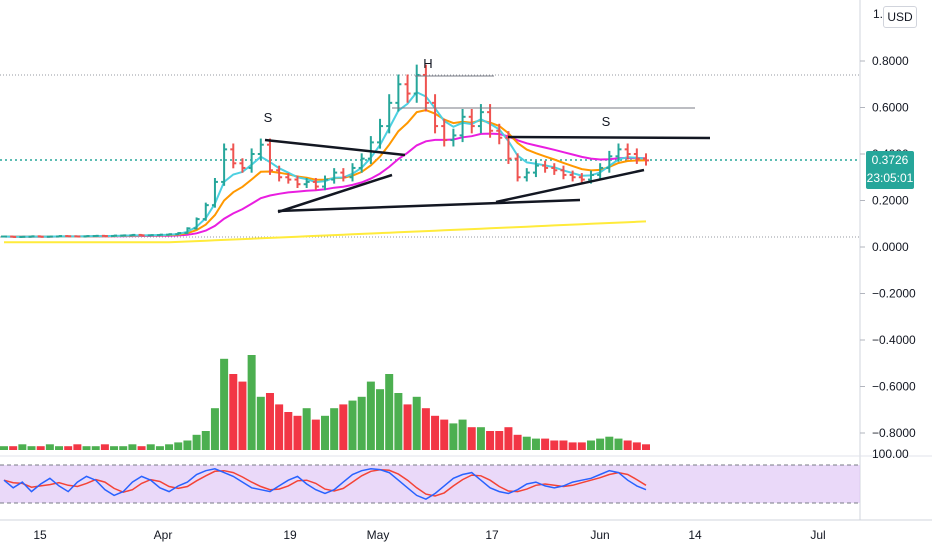 The image size is (932, 555). What do you see at coordinates (325, 232) in the screenshot?
I see `ma-long-line` at bounding box center [325, 232].